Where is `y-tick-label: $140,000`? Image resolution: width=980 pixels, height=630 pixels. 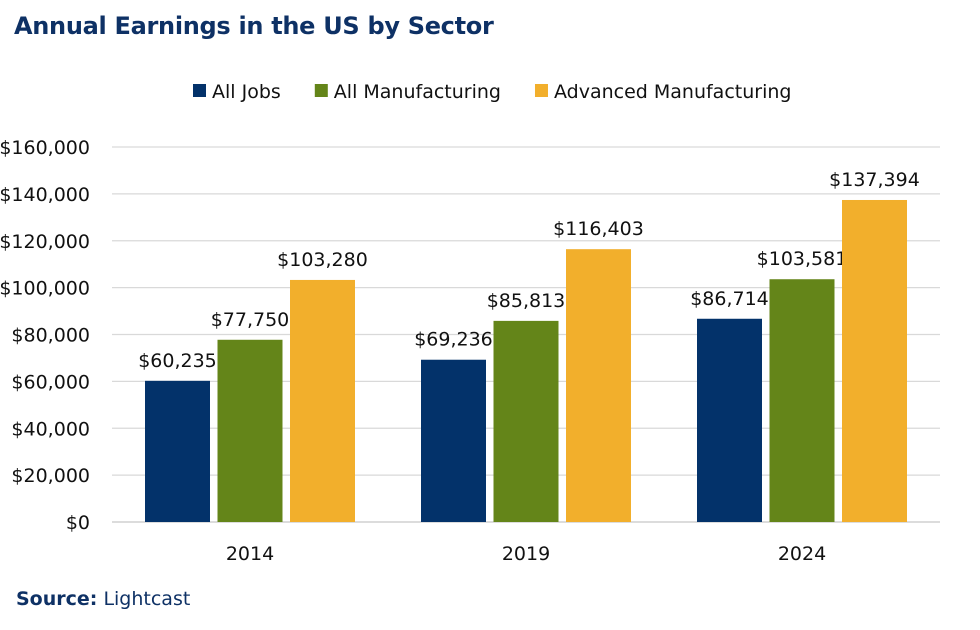
y-tick-label: $140,000 is located at coordinates (45, 195).